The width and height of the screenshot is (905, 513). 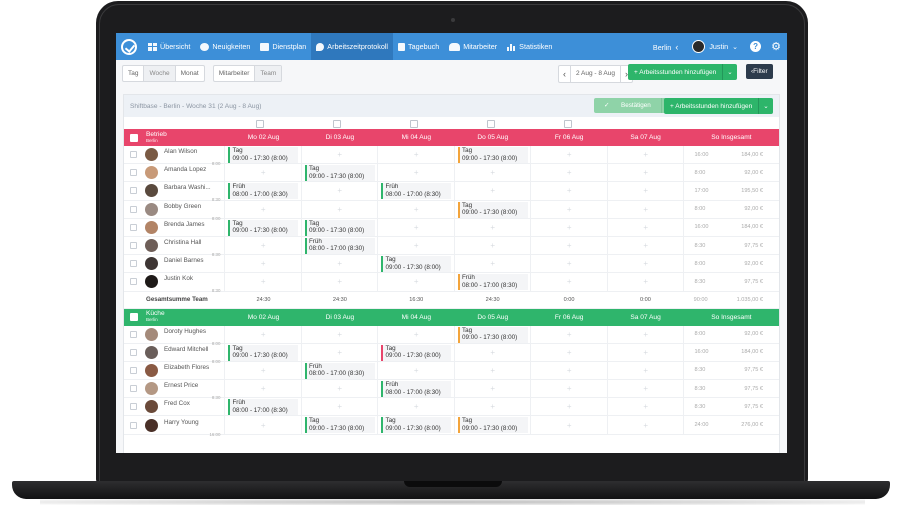 I want to click on confirm-button: ✓ Bestätigen⌄, so click(x=634, y=105).